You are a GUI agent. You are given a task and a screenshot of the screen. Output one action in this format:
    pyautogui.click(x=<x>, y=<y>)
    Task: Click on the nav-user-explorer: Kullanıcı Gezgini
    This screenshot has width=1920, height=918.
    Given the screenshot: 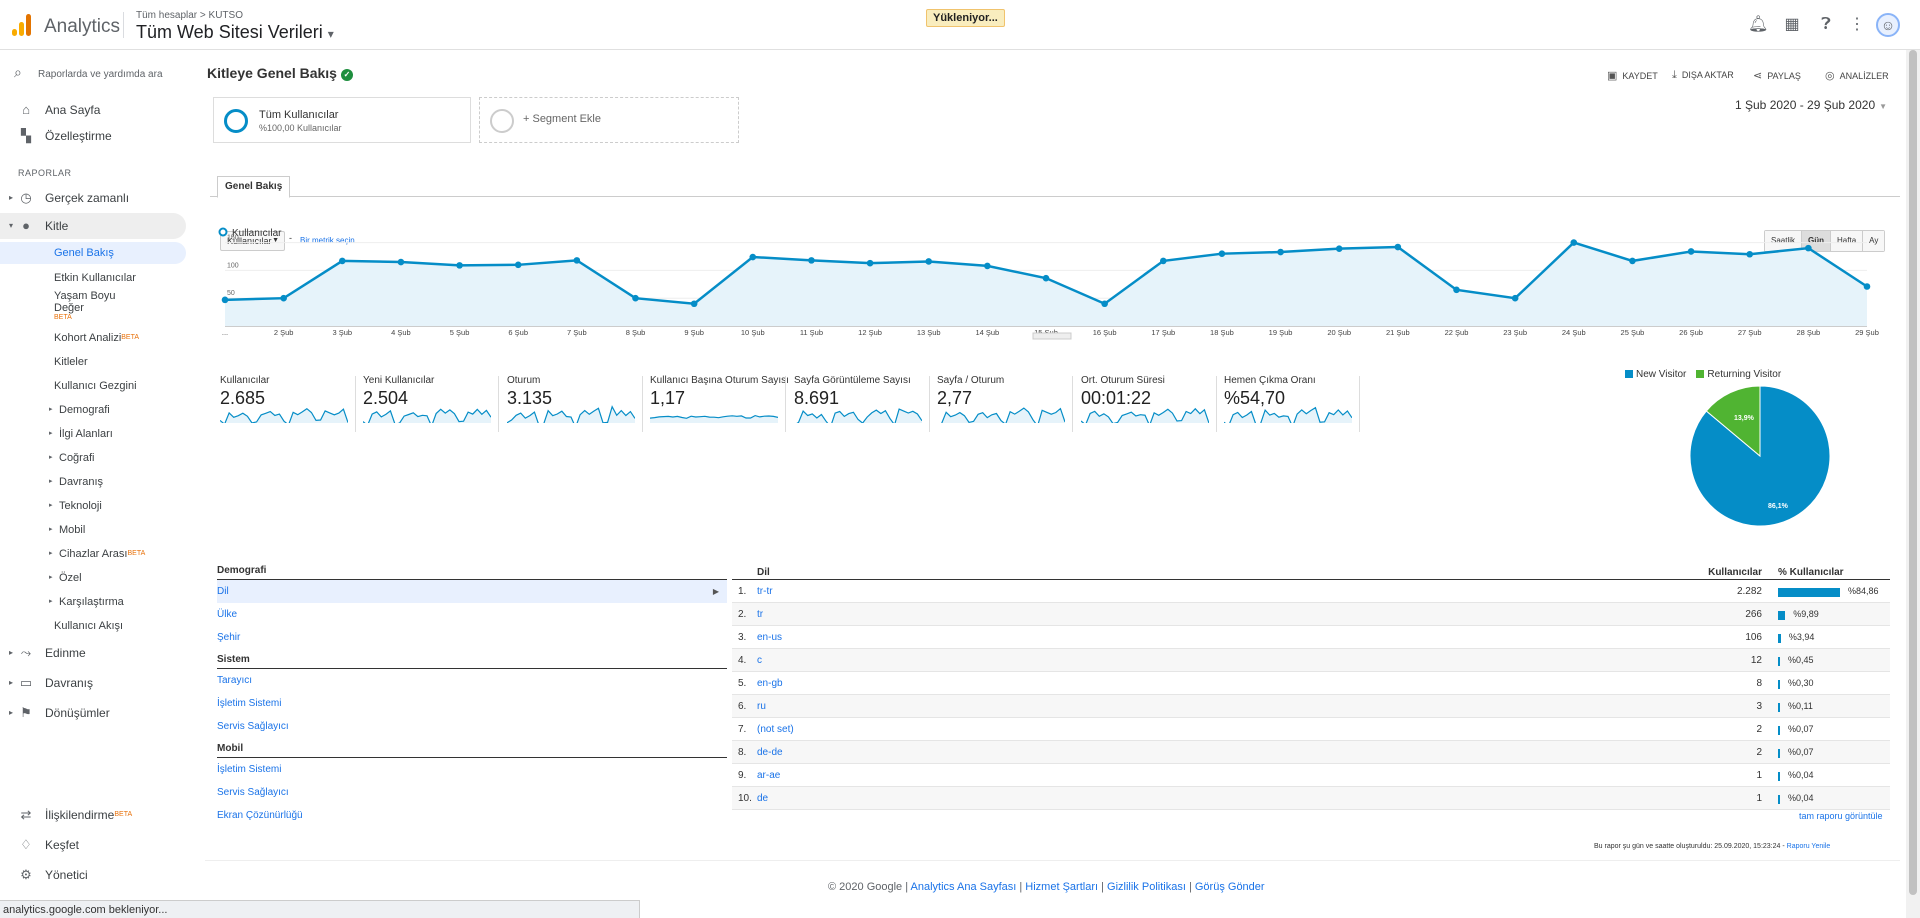 What is the action you would take?
    pyautogui.click(x=93, y=386)
    